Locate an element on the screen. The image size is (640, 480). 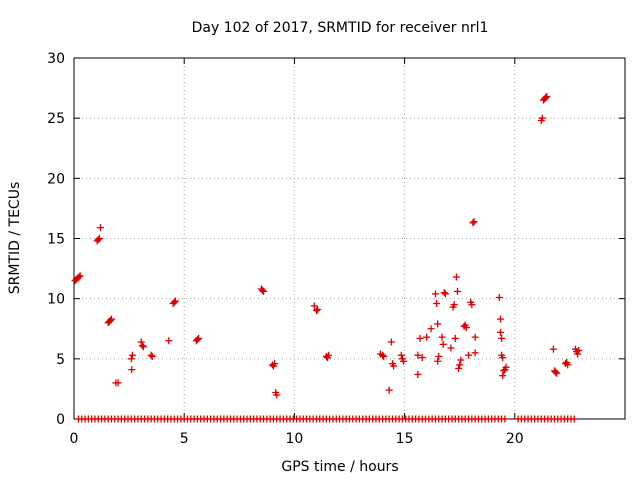
x-axis-label: GPS time / hours is located at coordinates (339, 467).